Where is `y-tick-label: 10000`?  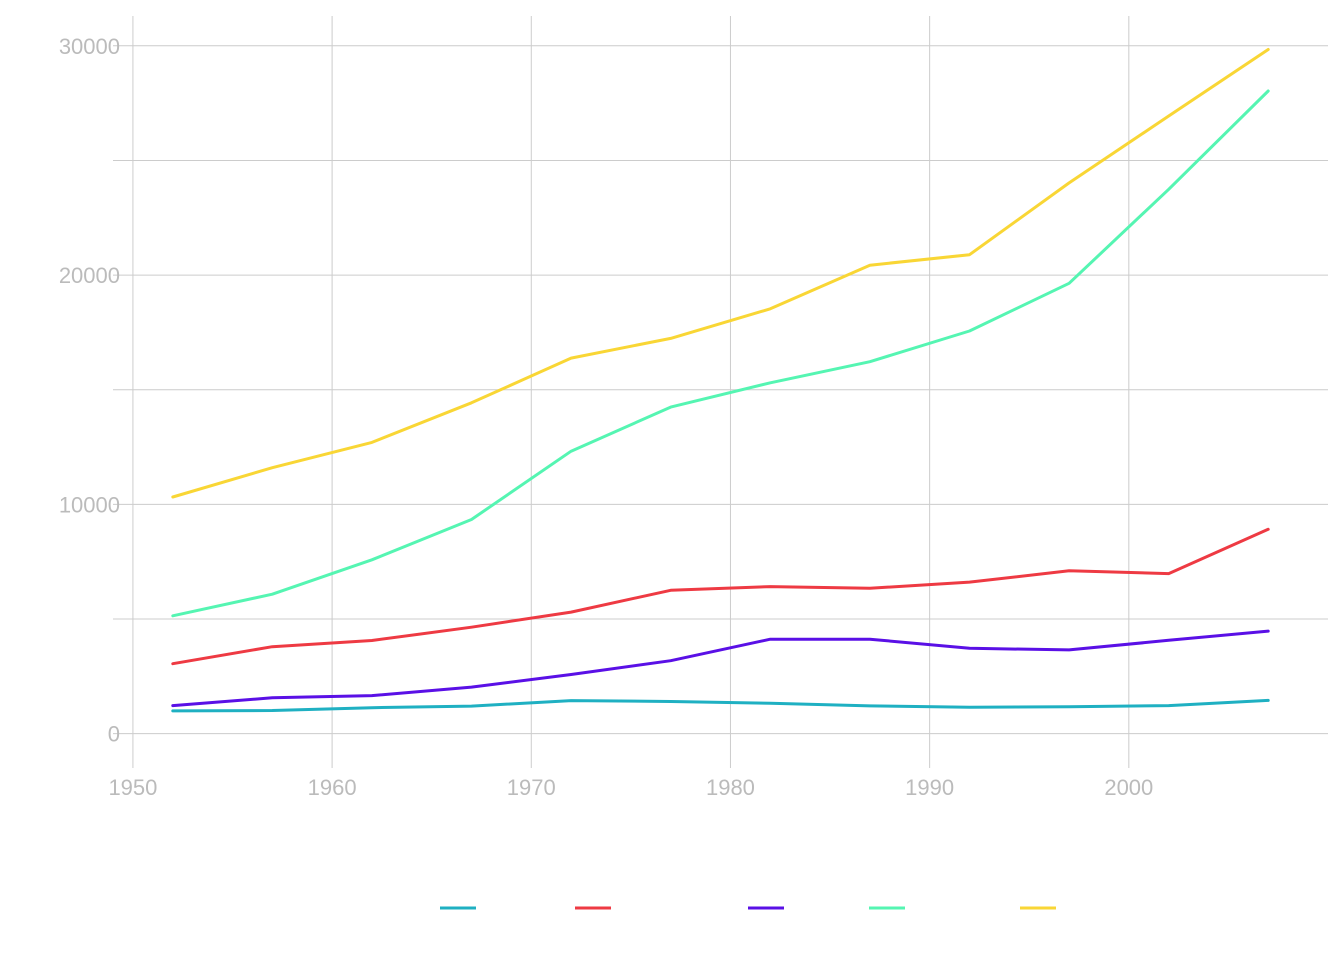 y-tick-label: 10000 is located at coordinates (89, 504).